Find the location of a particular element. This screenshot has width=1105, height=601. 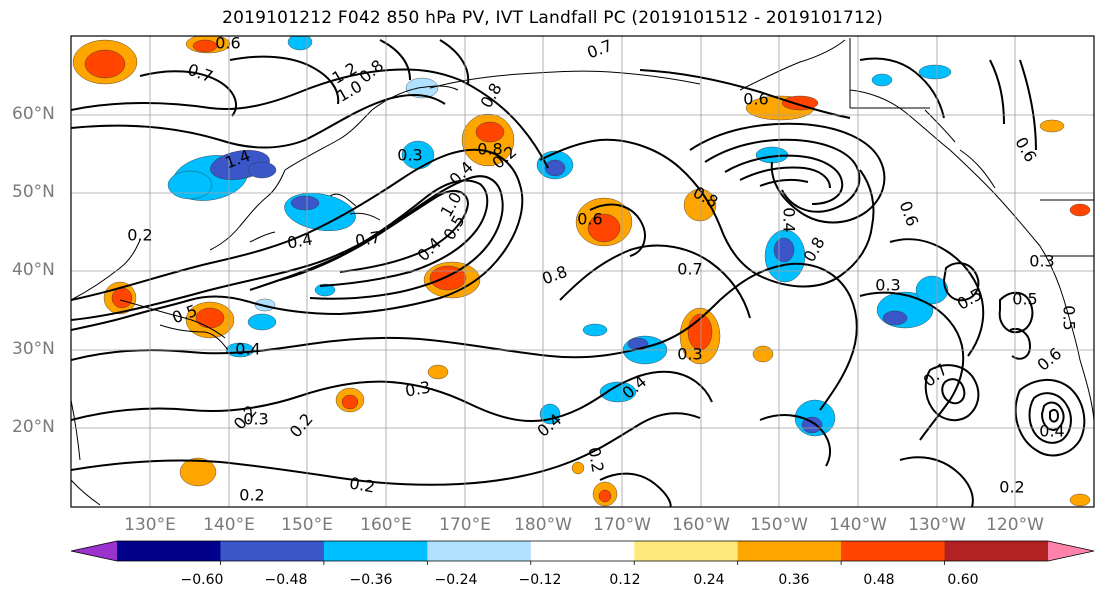

colorbar-tick-label: −0.60 is located at coordinates (202, 580).